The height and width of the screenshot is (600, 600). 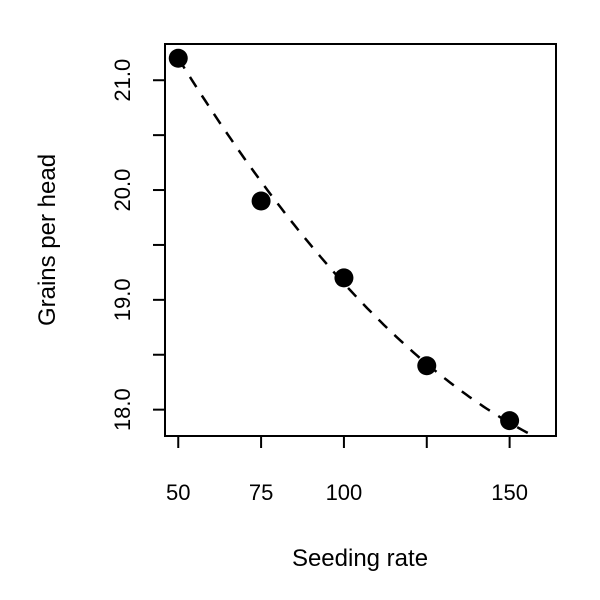 I want to click on y-tick-label: 19.0, so click(x=122, y=299).